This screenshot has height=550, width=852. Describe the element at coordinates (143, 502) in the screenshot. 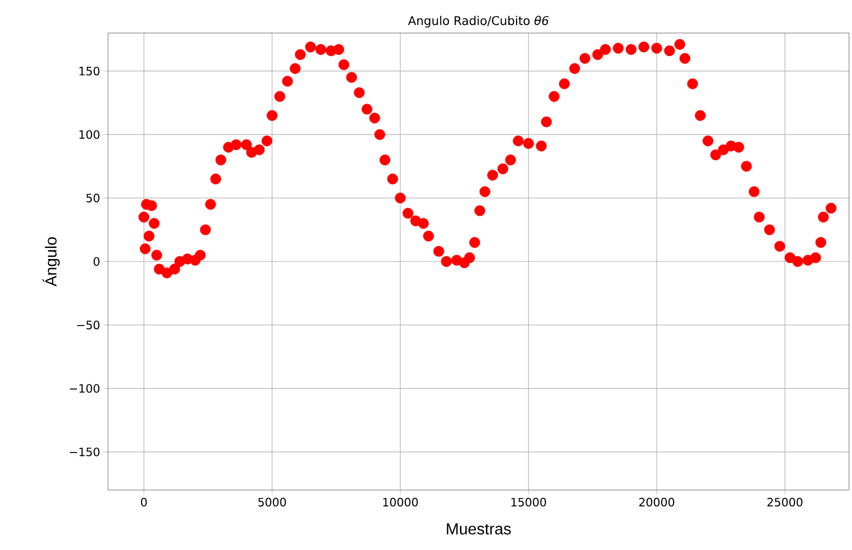

I see `x-tick-label: 0` at that location.